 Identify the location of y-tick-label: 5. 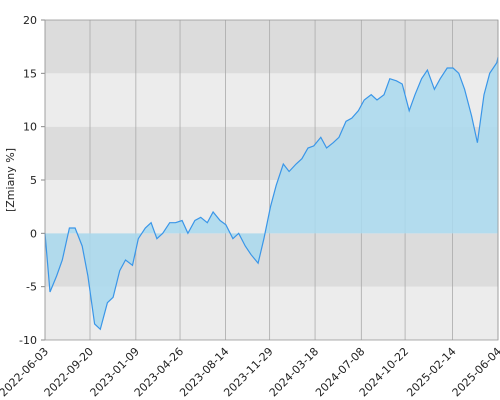
(33, 180).